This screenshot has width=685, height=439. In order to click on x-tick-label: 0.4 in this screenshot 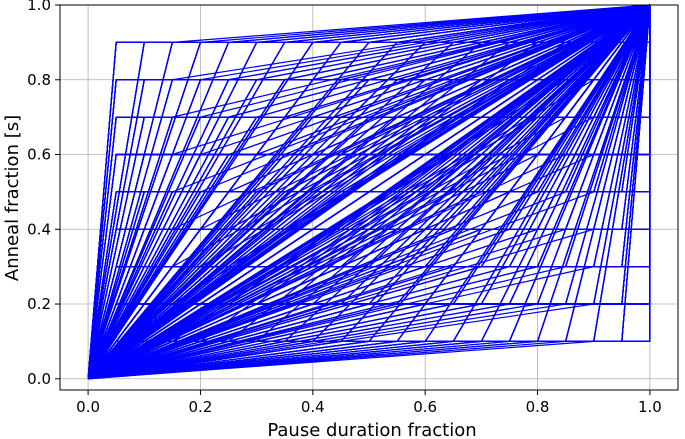, I will do `click(313, 407)`.